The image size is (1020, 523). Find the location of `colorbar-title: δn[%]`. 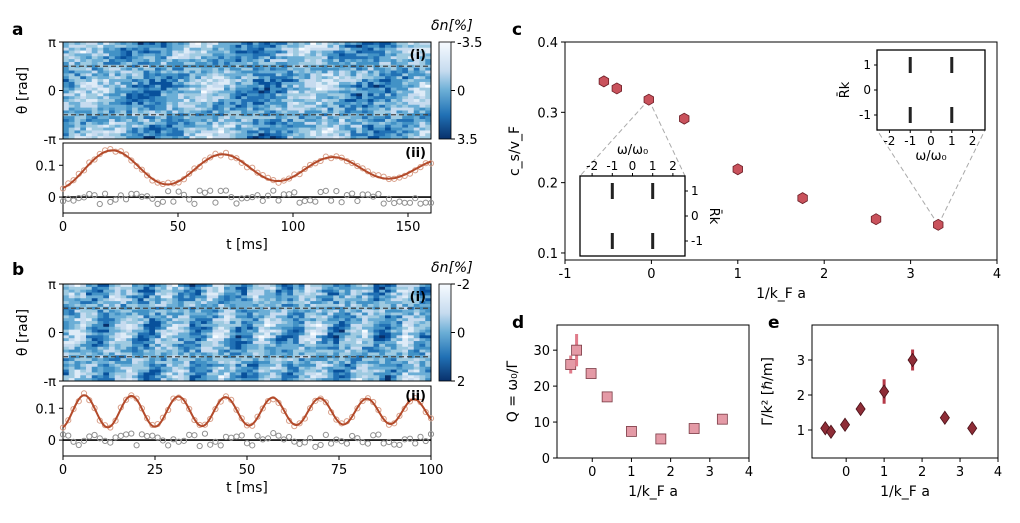

colorbar-title: δn[%] is located at coordinates (452, 26).